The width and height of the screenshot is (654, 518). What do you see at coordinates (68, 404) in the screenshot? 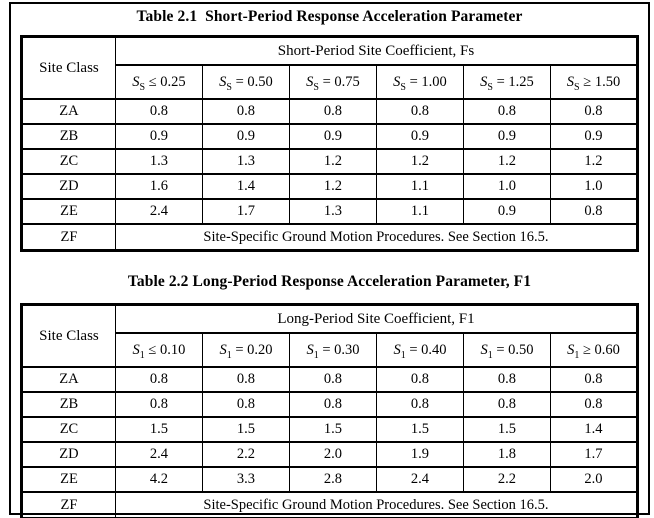
I see `site-class-cell: ZB` at bounding box center [68, 404].